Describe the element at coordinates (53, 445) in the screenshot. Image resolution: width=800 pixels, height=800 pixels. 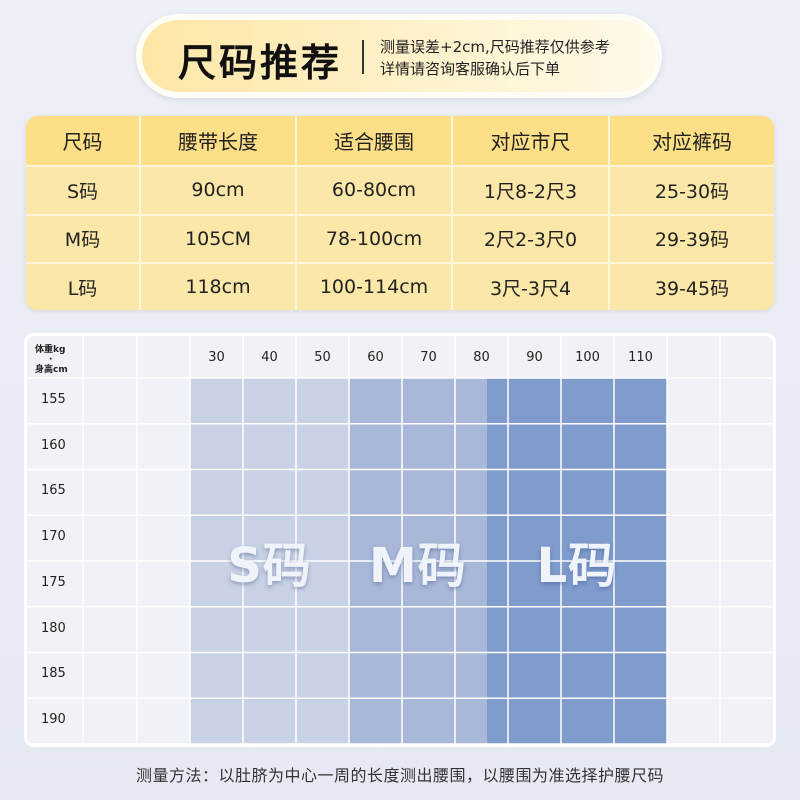
I see `height-tick: 160` at that location.